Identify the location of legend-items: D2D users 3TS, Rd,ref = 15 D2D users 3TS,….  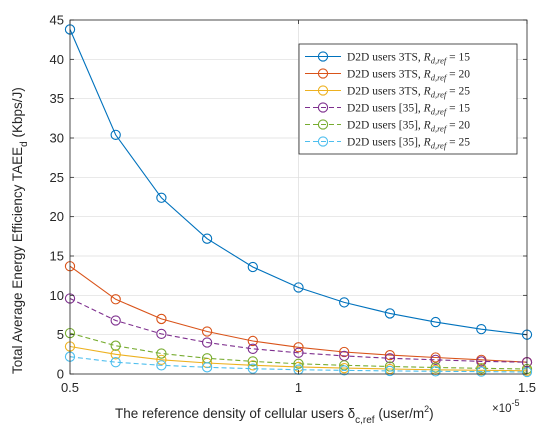
(387, 101).